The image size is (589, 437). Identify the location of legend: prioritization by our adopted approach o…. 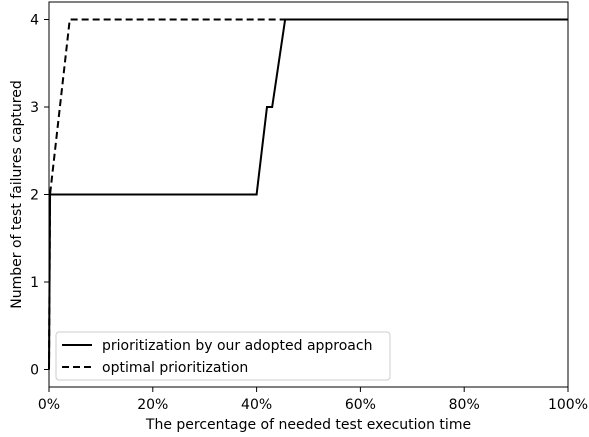
(223, 356).